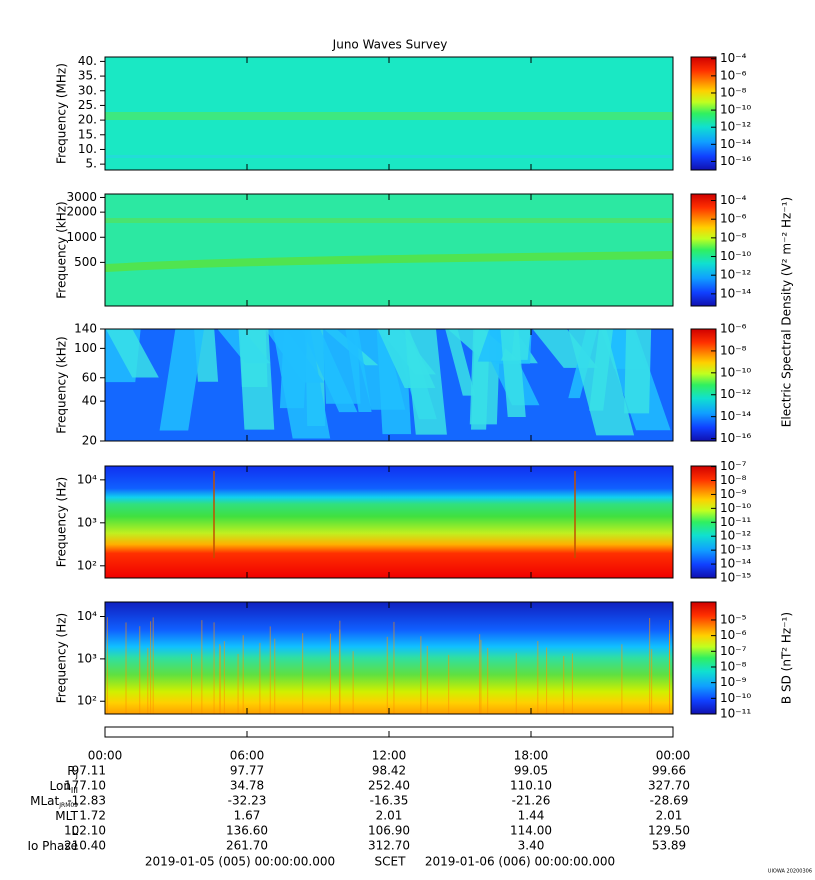  What do you see at coordinates (247, 786) in the screenshot?
I see `ephemeris-value: 34.78` at bounding box center [247, 786].